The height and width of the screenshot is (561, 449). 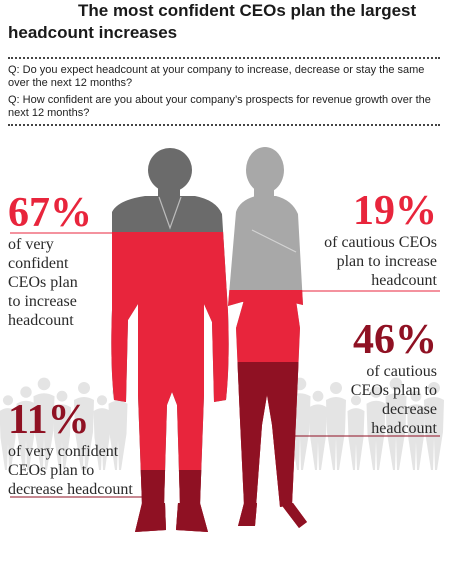 I want to click on stat-11-line-1: of very confident, so click(x=63, y=451).